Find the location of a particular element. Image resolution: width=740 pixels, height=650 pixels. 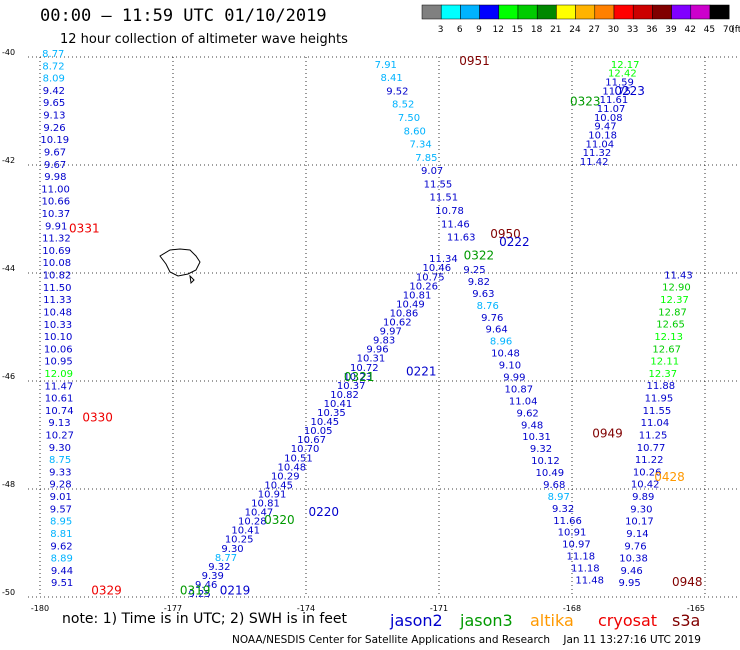

swh-value-label: 10.26 is located at coordinates (423, 286).